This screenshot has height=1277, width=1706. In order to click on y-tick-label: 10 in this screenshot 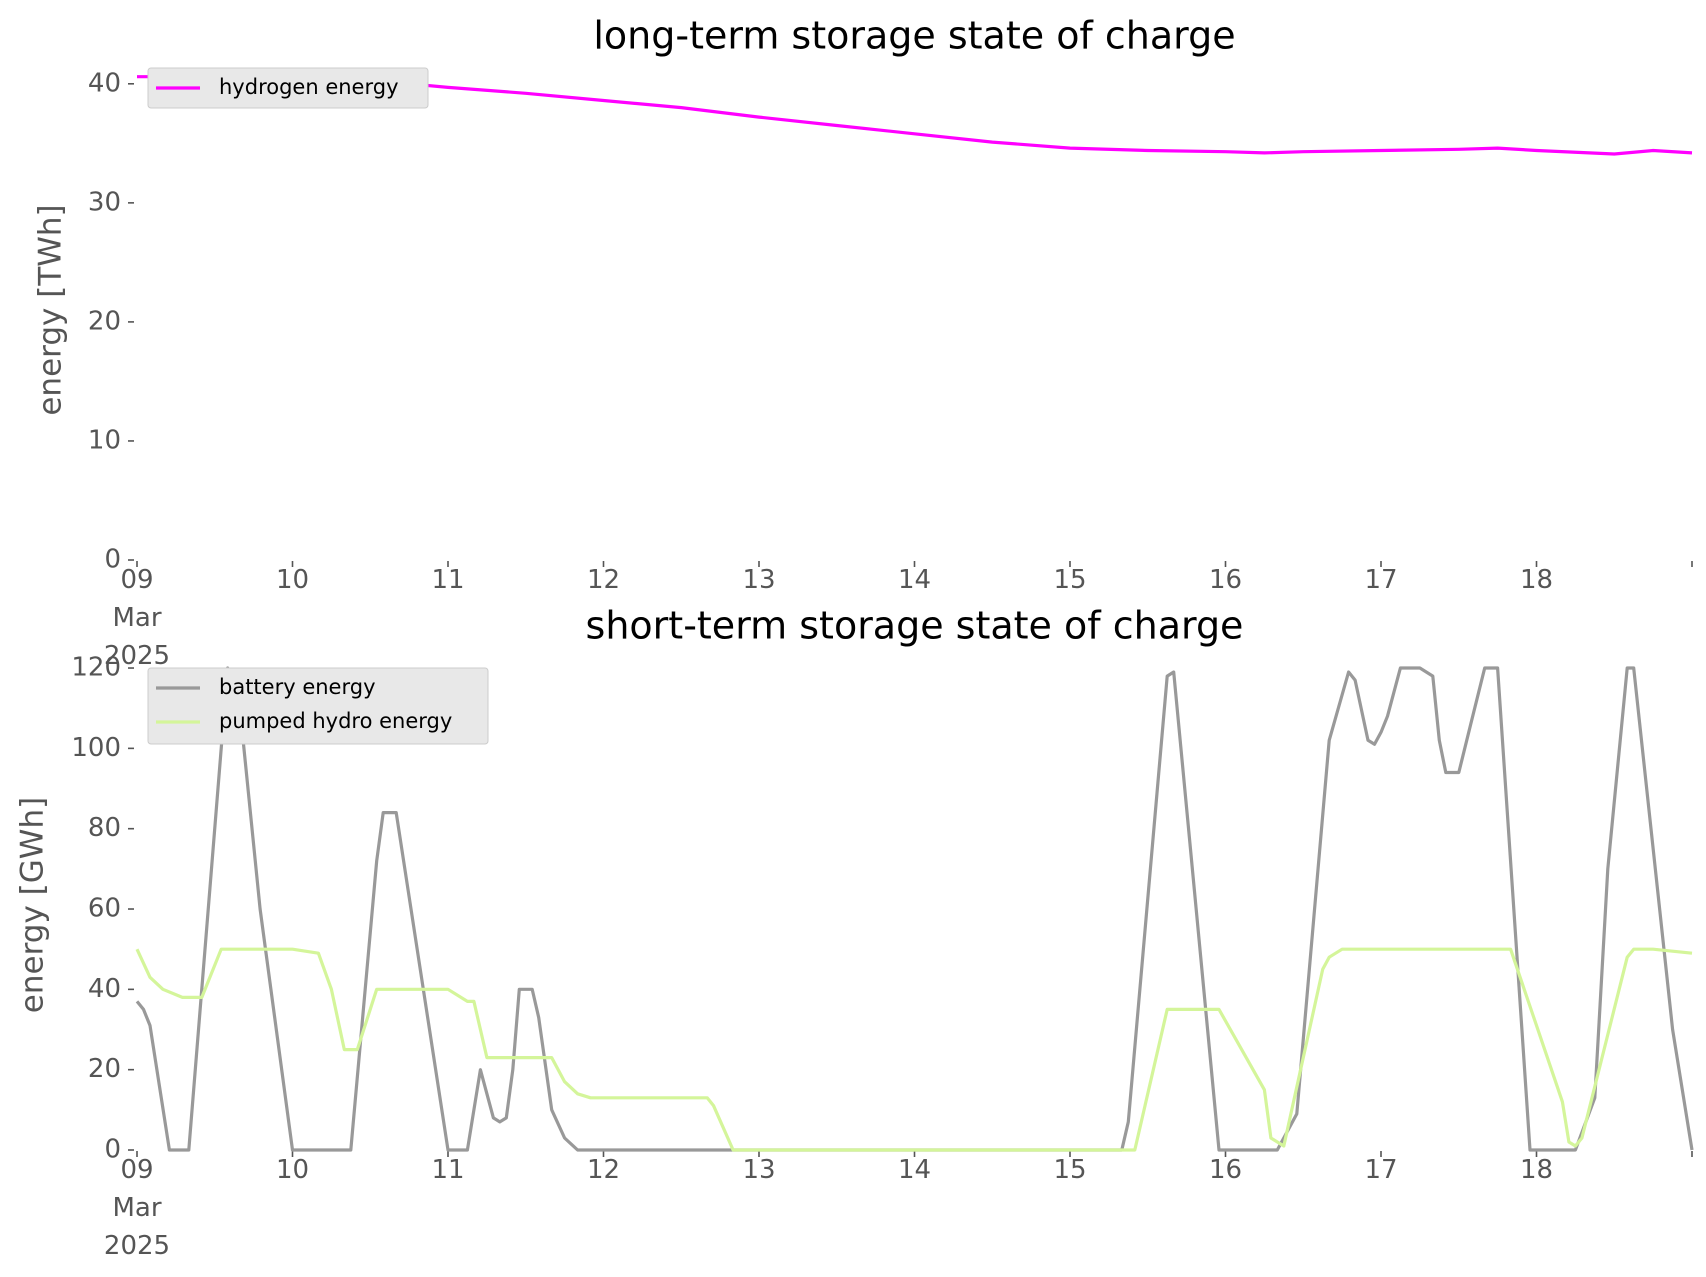, I will do `click(104, 440)`.